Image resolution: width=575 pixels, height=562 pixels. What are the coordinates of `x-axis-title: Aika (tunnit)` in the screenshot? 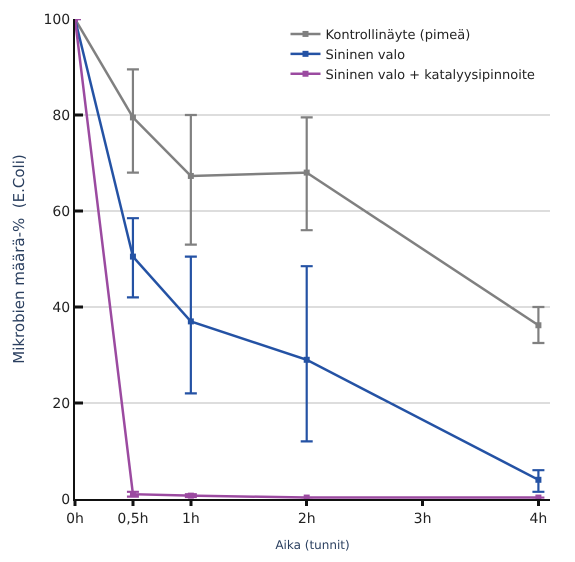 It's located at (312, 545).